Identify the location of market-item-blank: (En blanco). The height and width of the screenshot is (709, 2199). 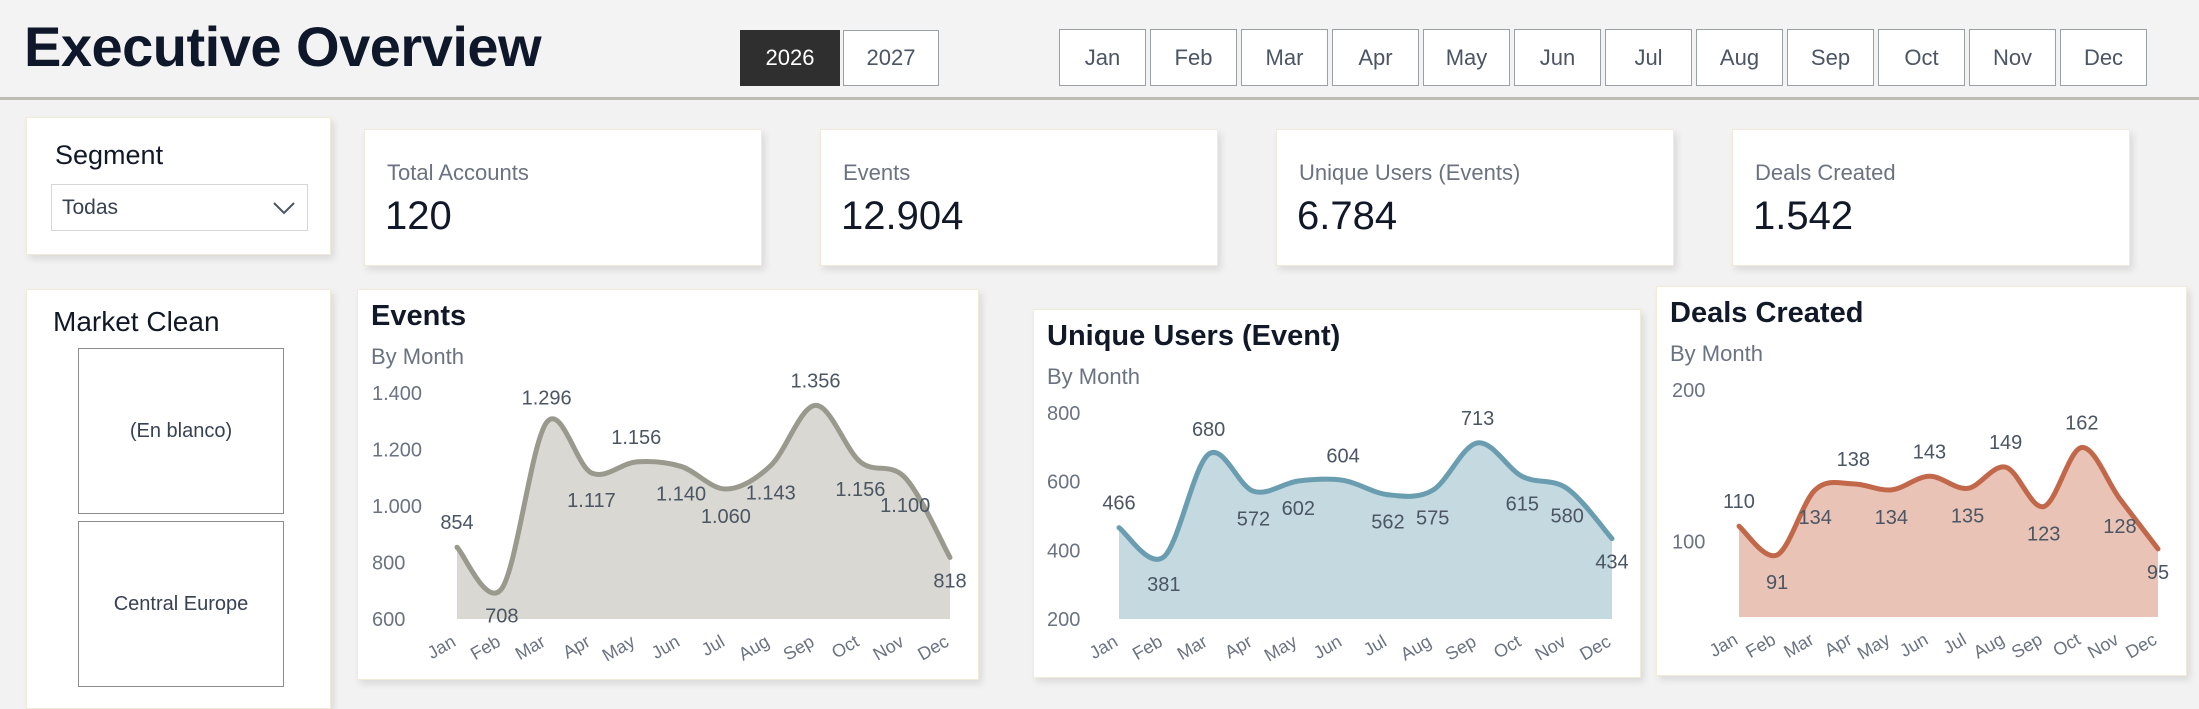
(181, 431).